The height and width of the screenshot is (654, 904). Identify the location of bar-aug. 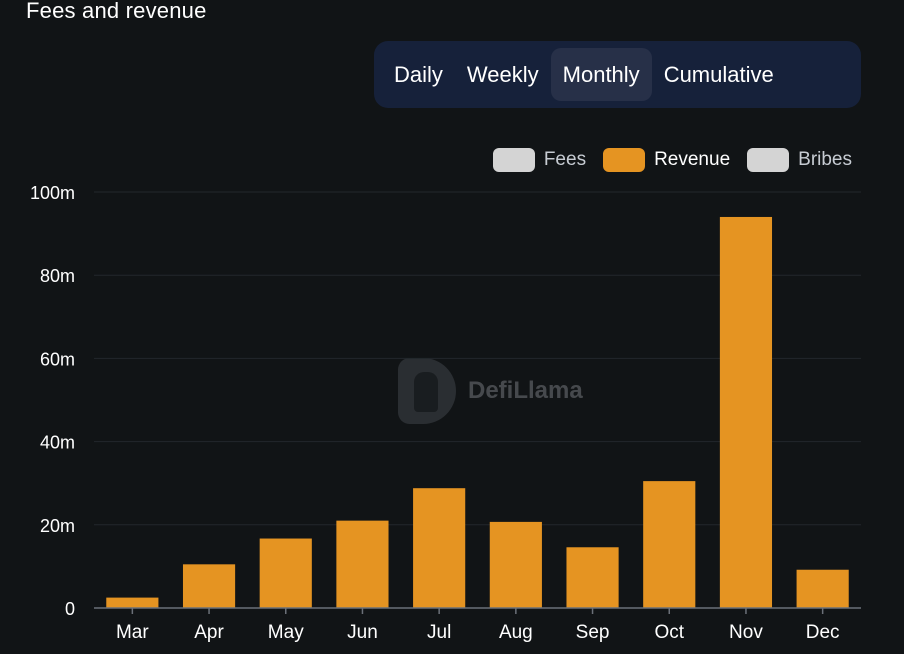
(515, 564).